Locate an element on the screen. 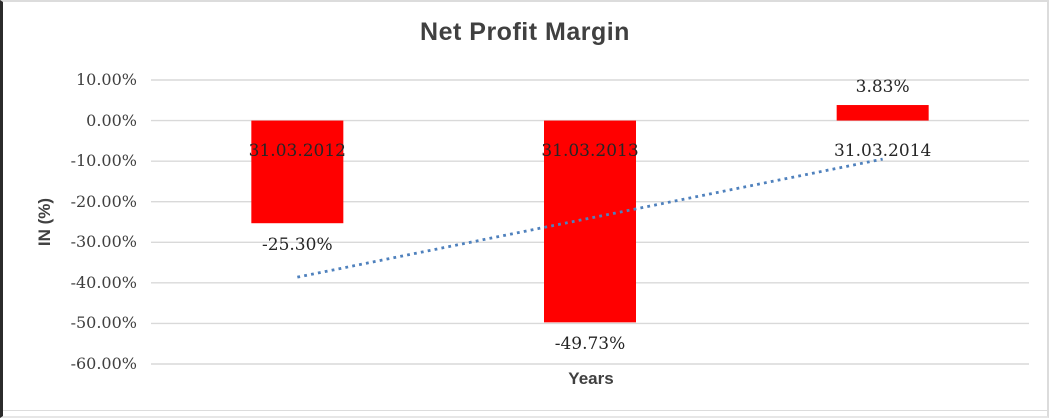  y-tick-label: -20.00% is located at coordinates (103, 201).